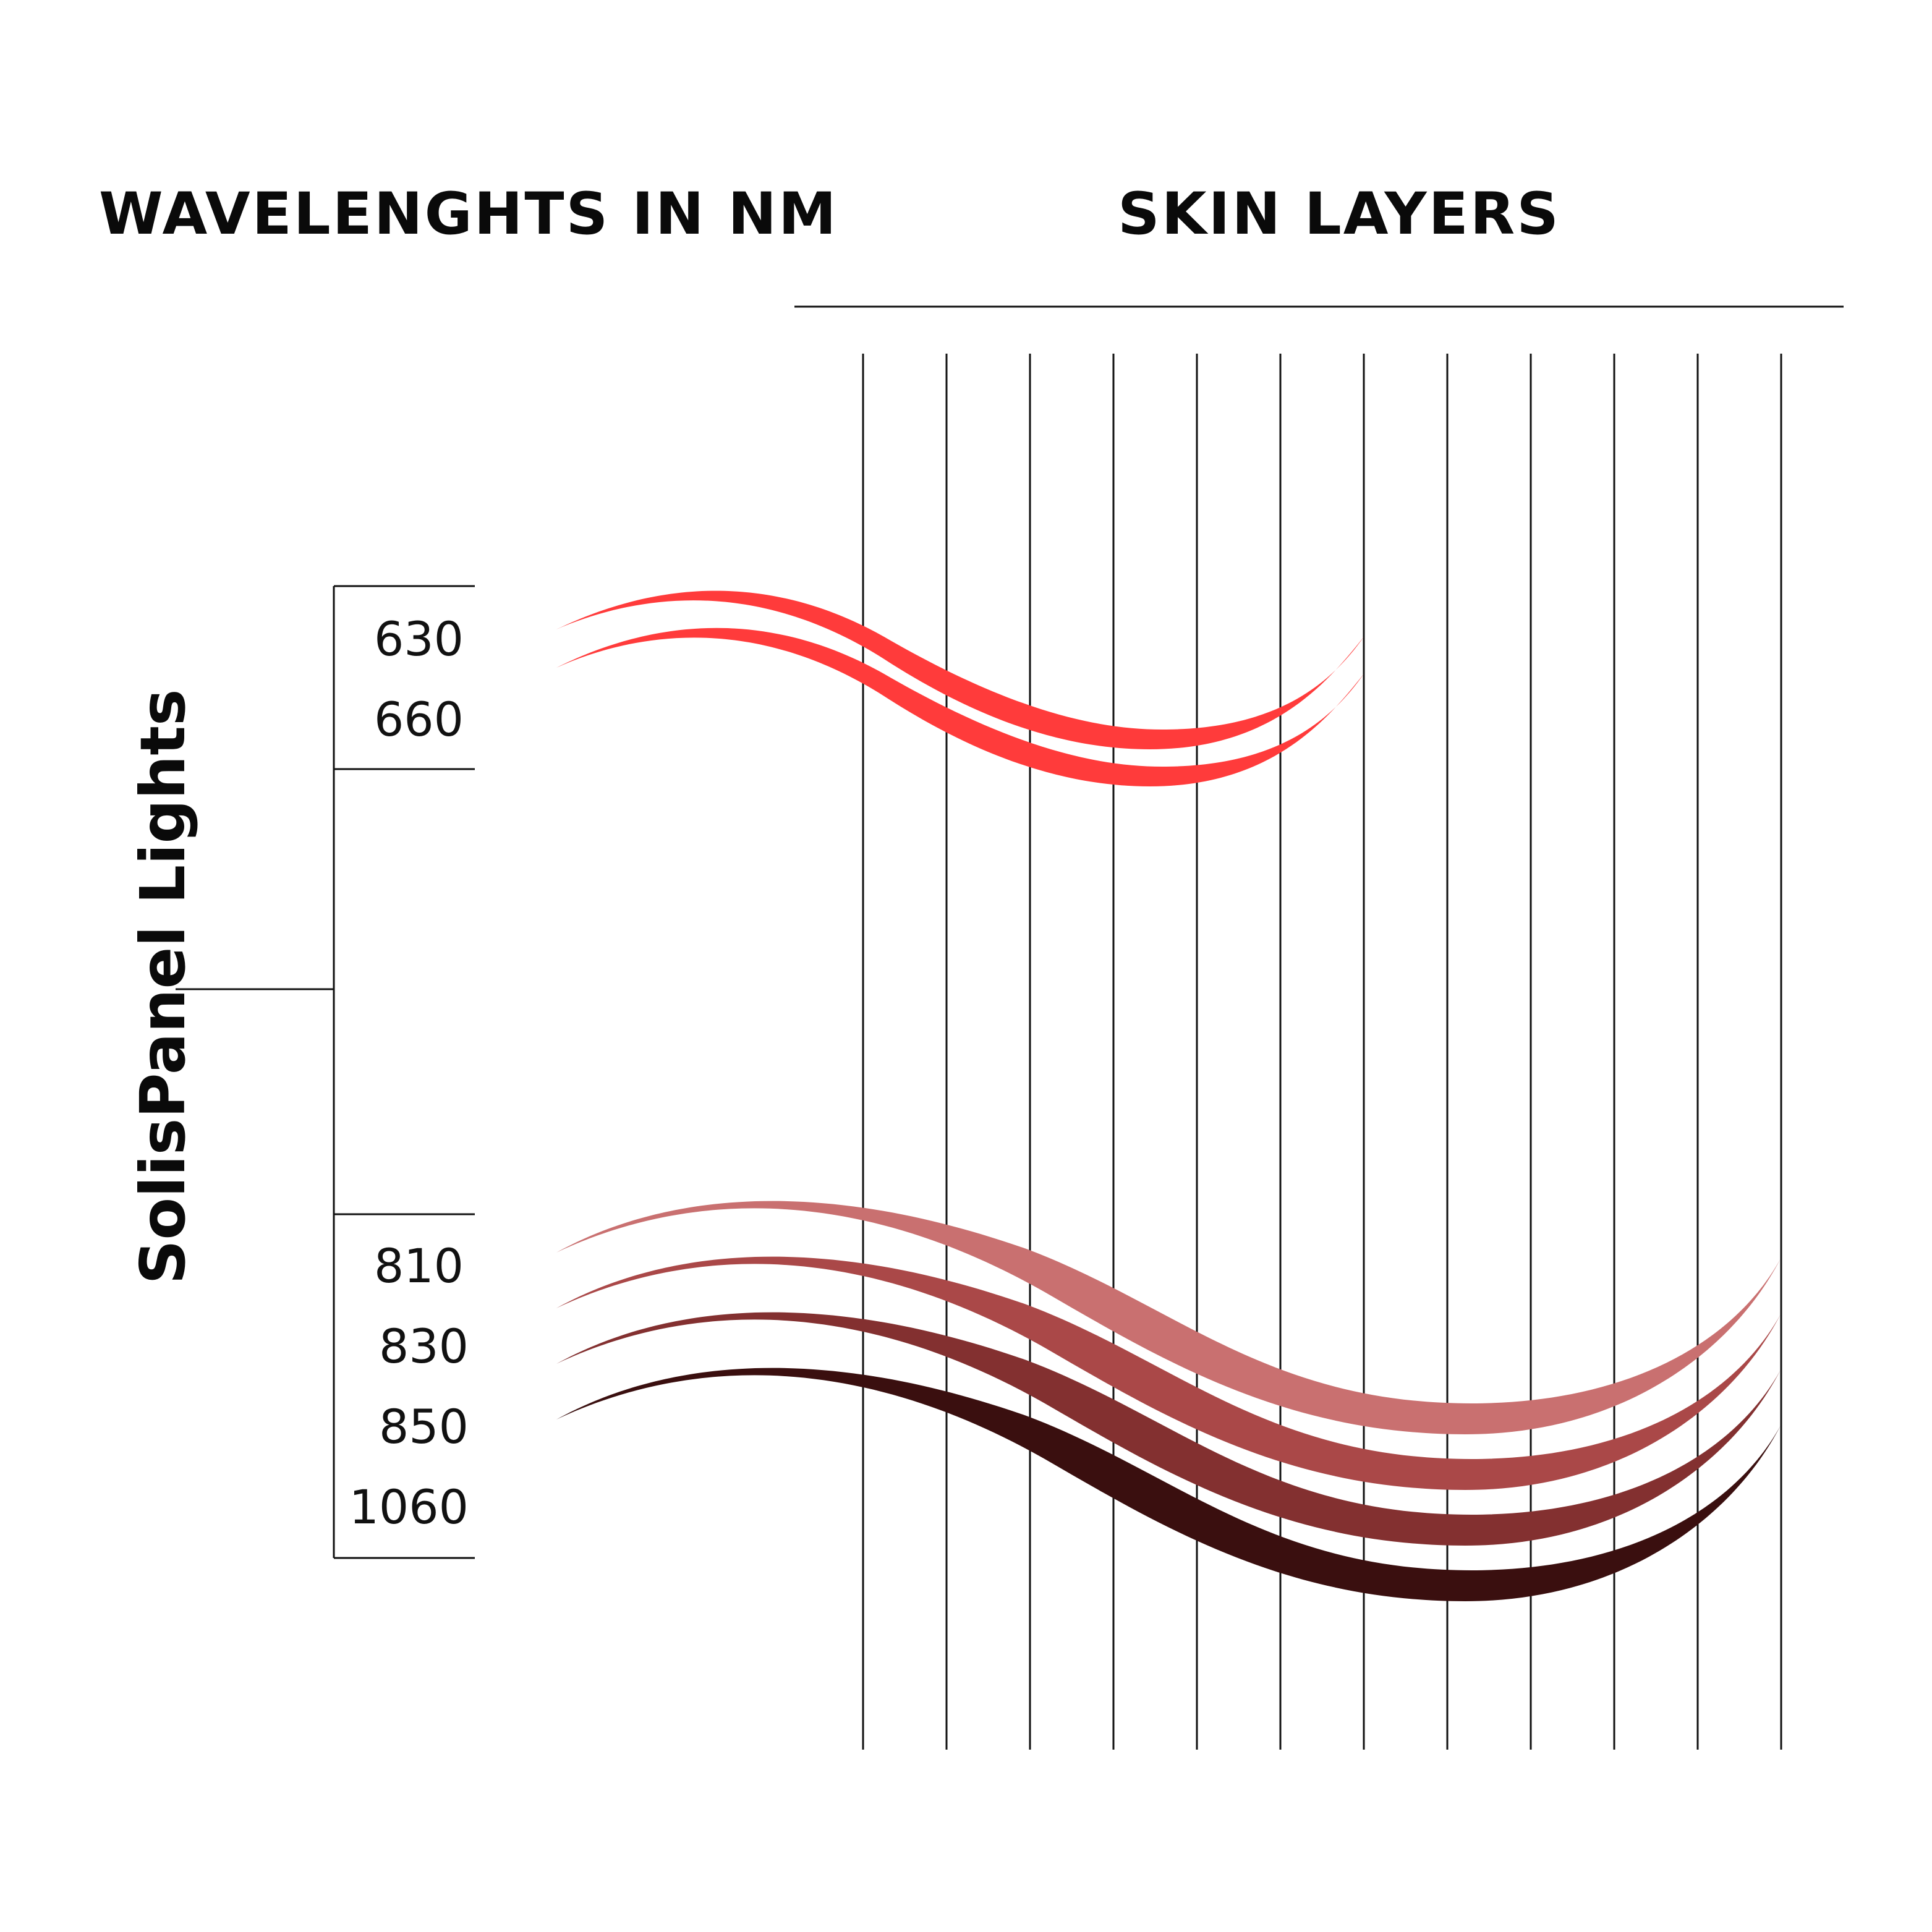  Describe the element at coordinates (163, 987) in the screenshot. I see `side-label: SolisPanel Lights` at that location.